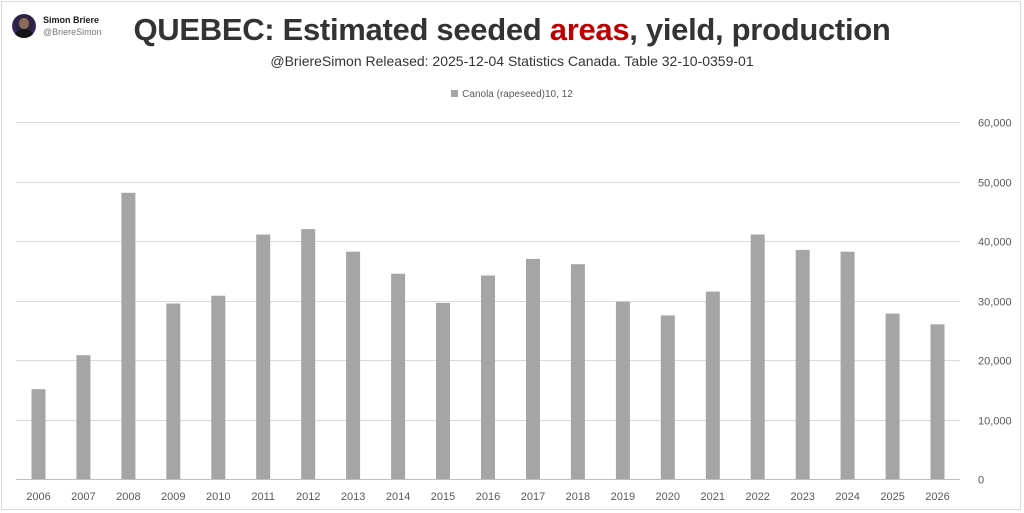  Describe the element at coordinates (308, 497) in the screenshot. I see `x-tick-label: 2012` at that location.